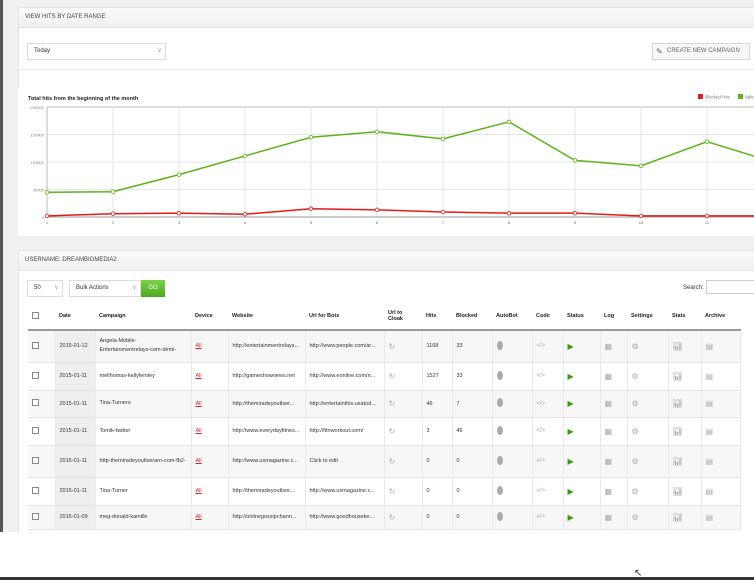 This screenshot has height=580, width=754. I want to click on column-header: Device, so click(209, 317).